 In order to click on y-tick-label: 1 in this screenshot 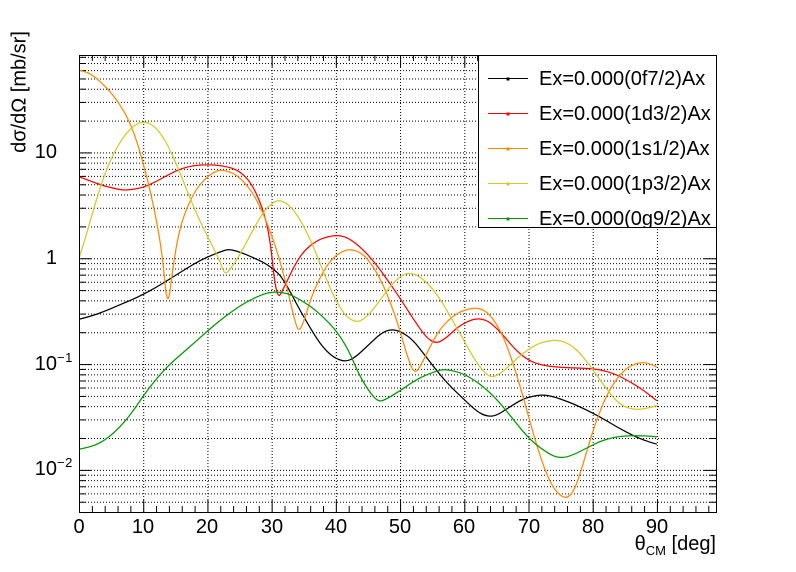, I will do `click(51, 258)`.